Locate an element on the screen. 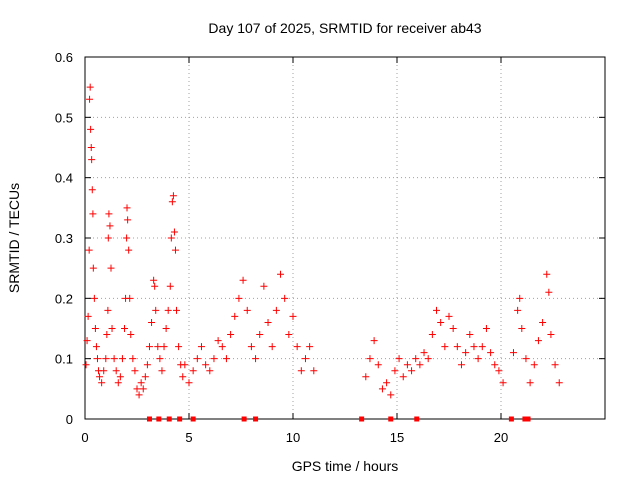 This screenshot has width=640, height=480. y-axis-label: SRMTID / TECUs is located at coordinates (14, 238).